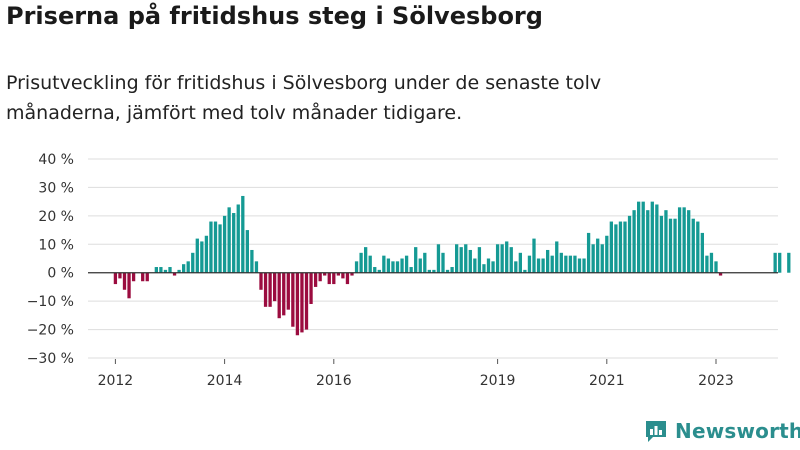 The image size is (800, 450). Describe the element at coordinates (116, 381) in the screenshot. I see `x-tick-label: 2012` at that location.